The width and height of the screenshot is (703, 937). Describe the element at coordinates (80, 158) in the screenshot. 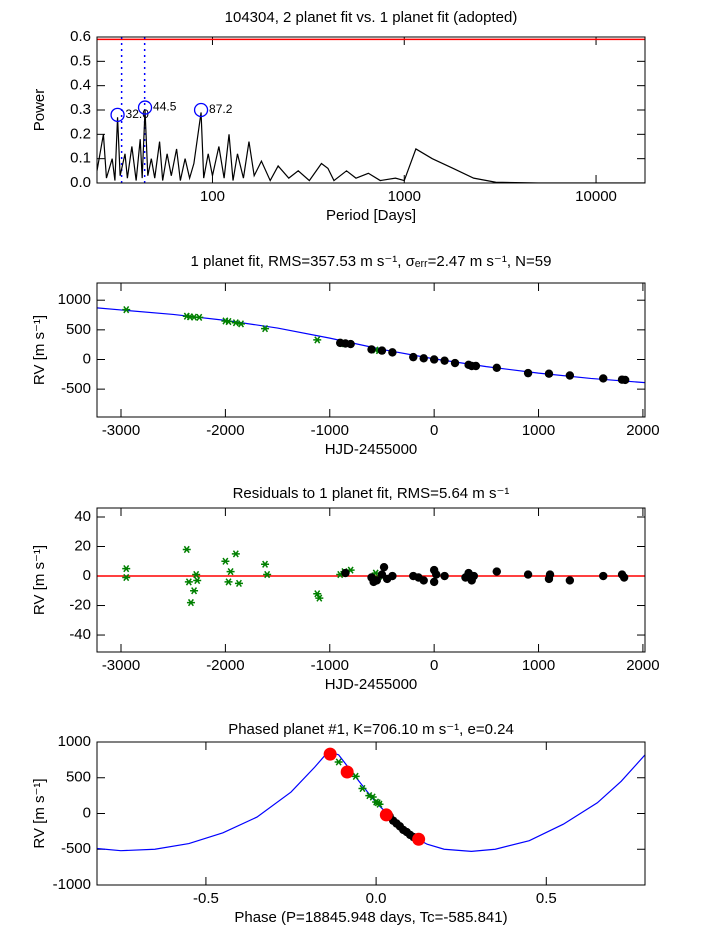

I see `y-tick-label: 0.1` at that location.